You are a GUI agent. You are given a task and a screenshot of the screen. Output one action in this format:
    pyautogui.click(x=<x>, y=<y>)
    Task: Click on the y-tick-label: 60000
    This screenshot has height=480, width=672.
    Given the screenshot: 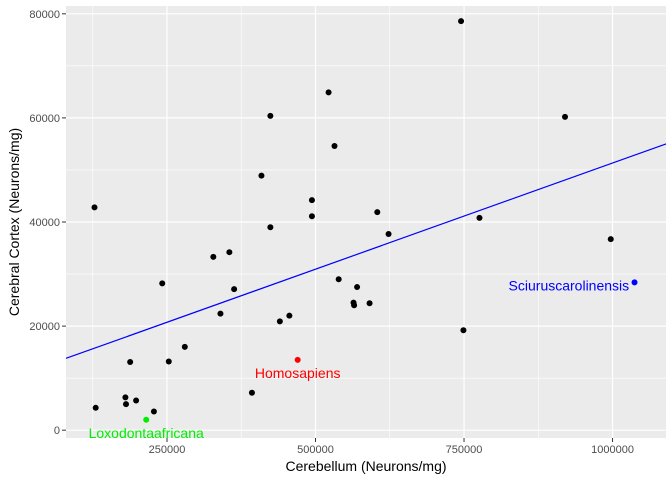 What is the action you would take?
    pyautogui.click(x=44, y=119)
    